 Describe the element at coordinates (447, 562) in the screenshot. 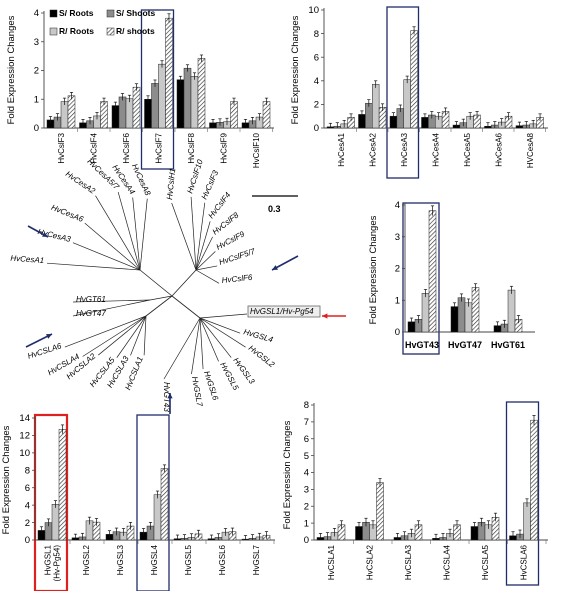

I see `x-tick-label-csla-3: HvCSLA4` at that location.